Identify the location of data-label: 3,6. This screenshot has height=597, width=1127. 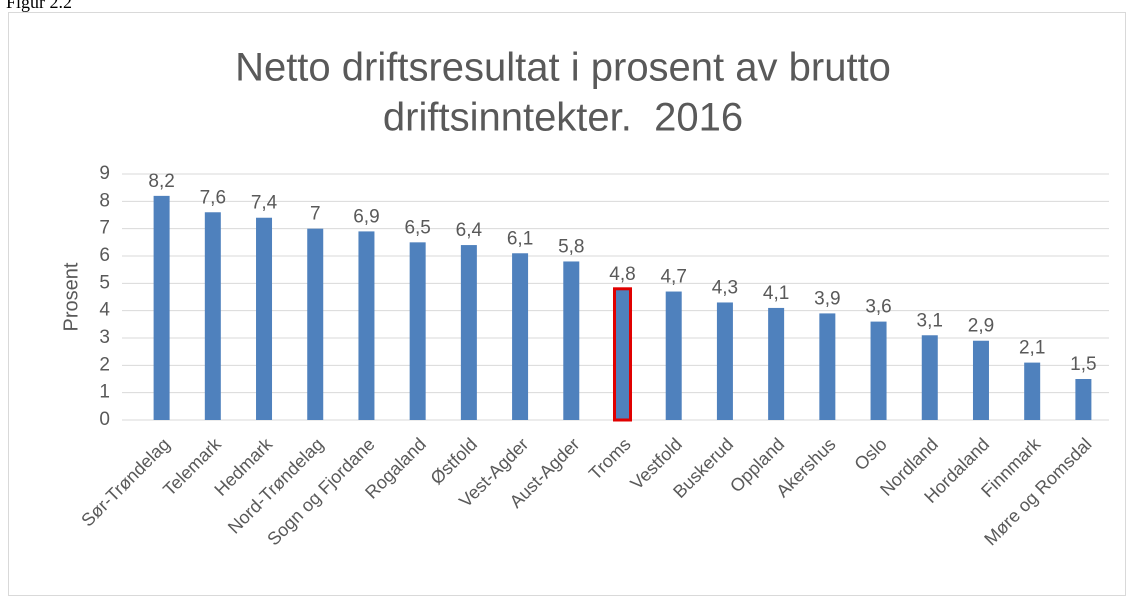
(878, 307).